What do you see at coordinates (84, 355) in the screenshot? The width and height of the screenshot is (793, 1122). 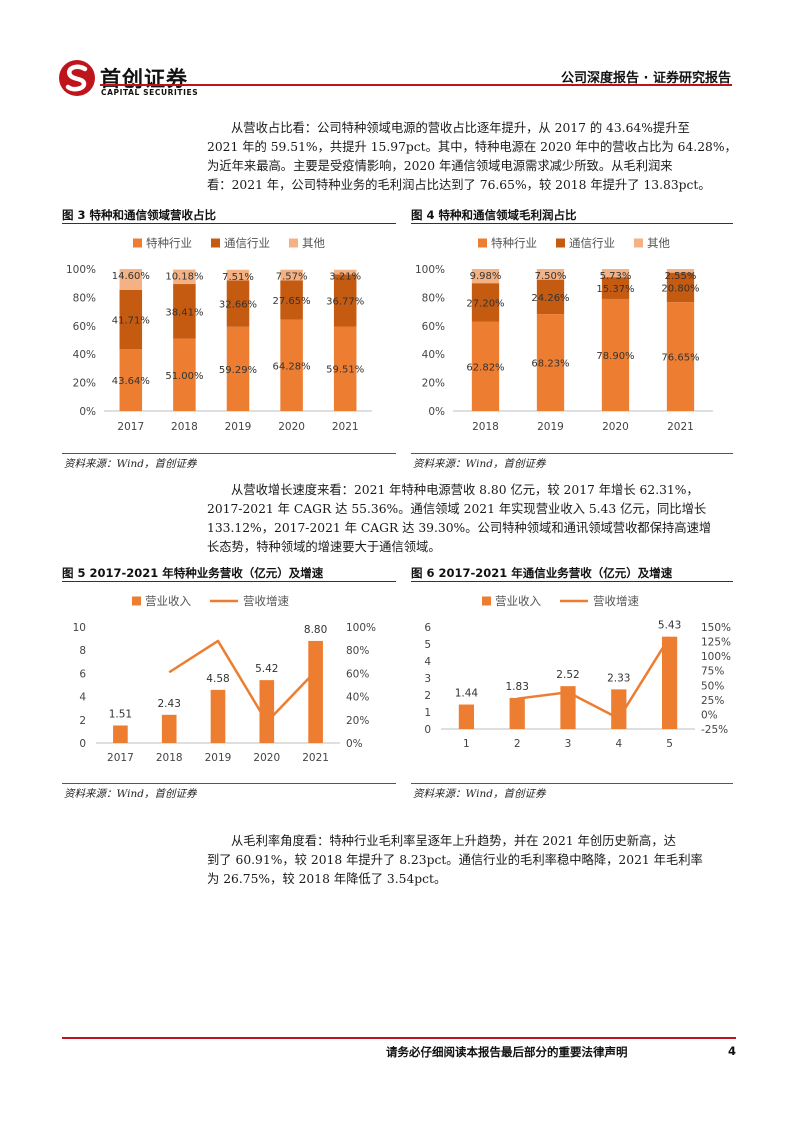 I see `y-tick-label: 40%` at bounding box center [84, 355].